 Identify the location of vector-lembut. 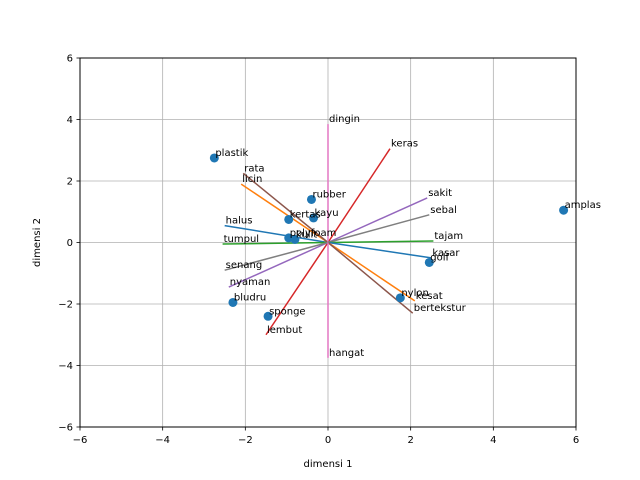
(297, 289).